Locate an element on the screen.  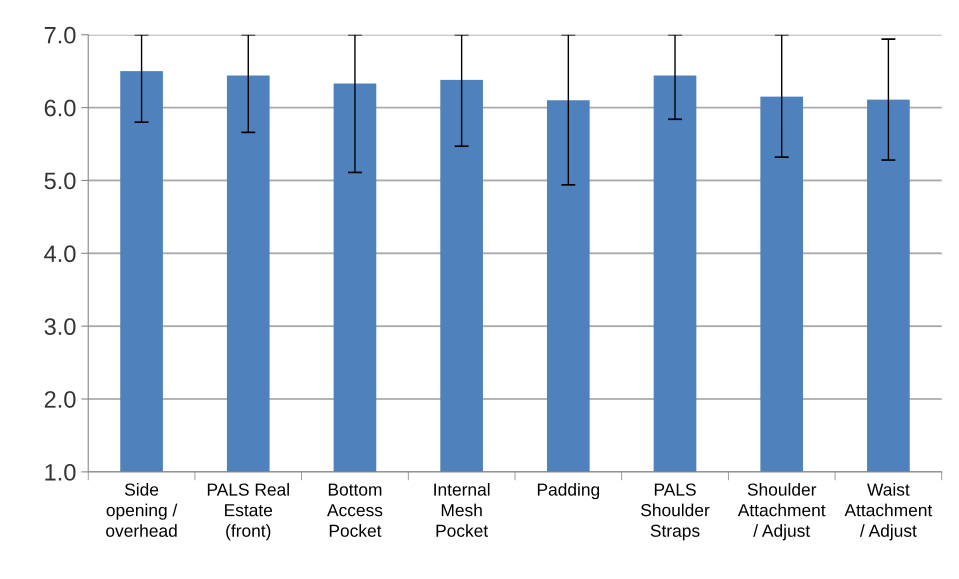
y-tick-label: 3.0 is located at coordinates (60, 326).